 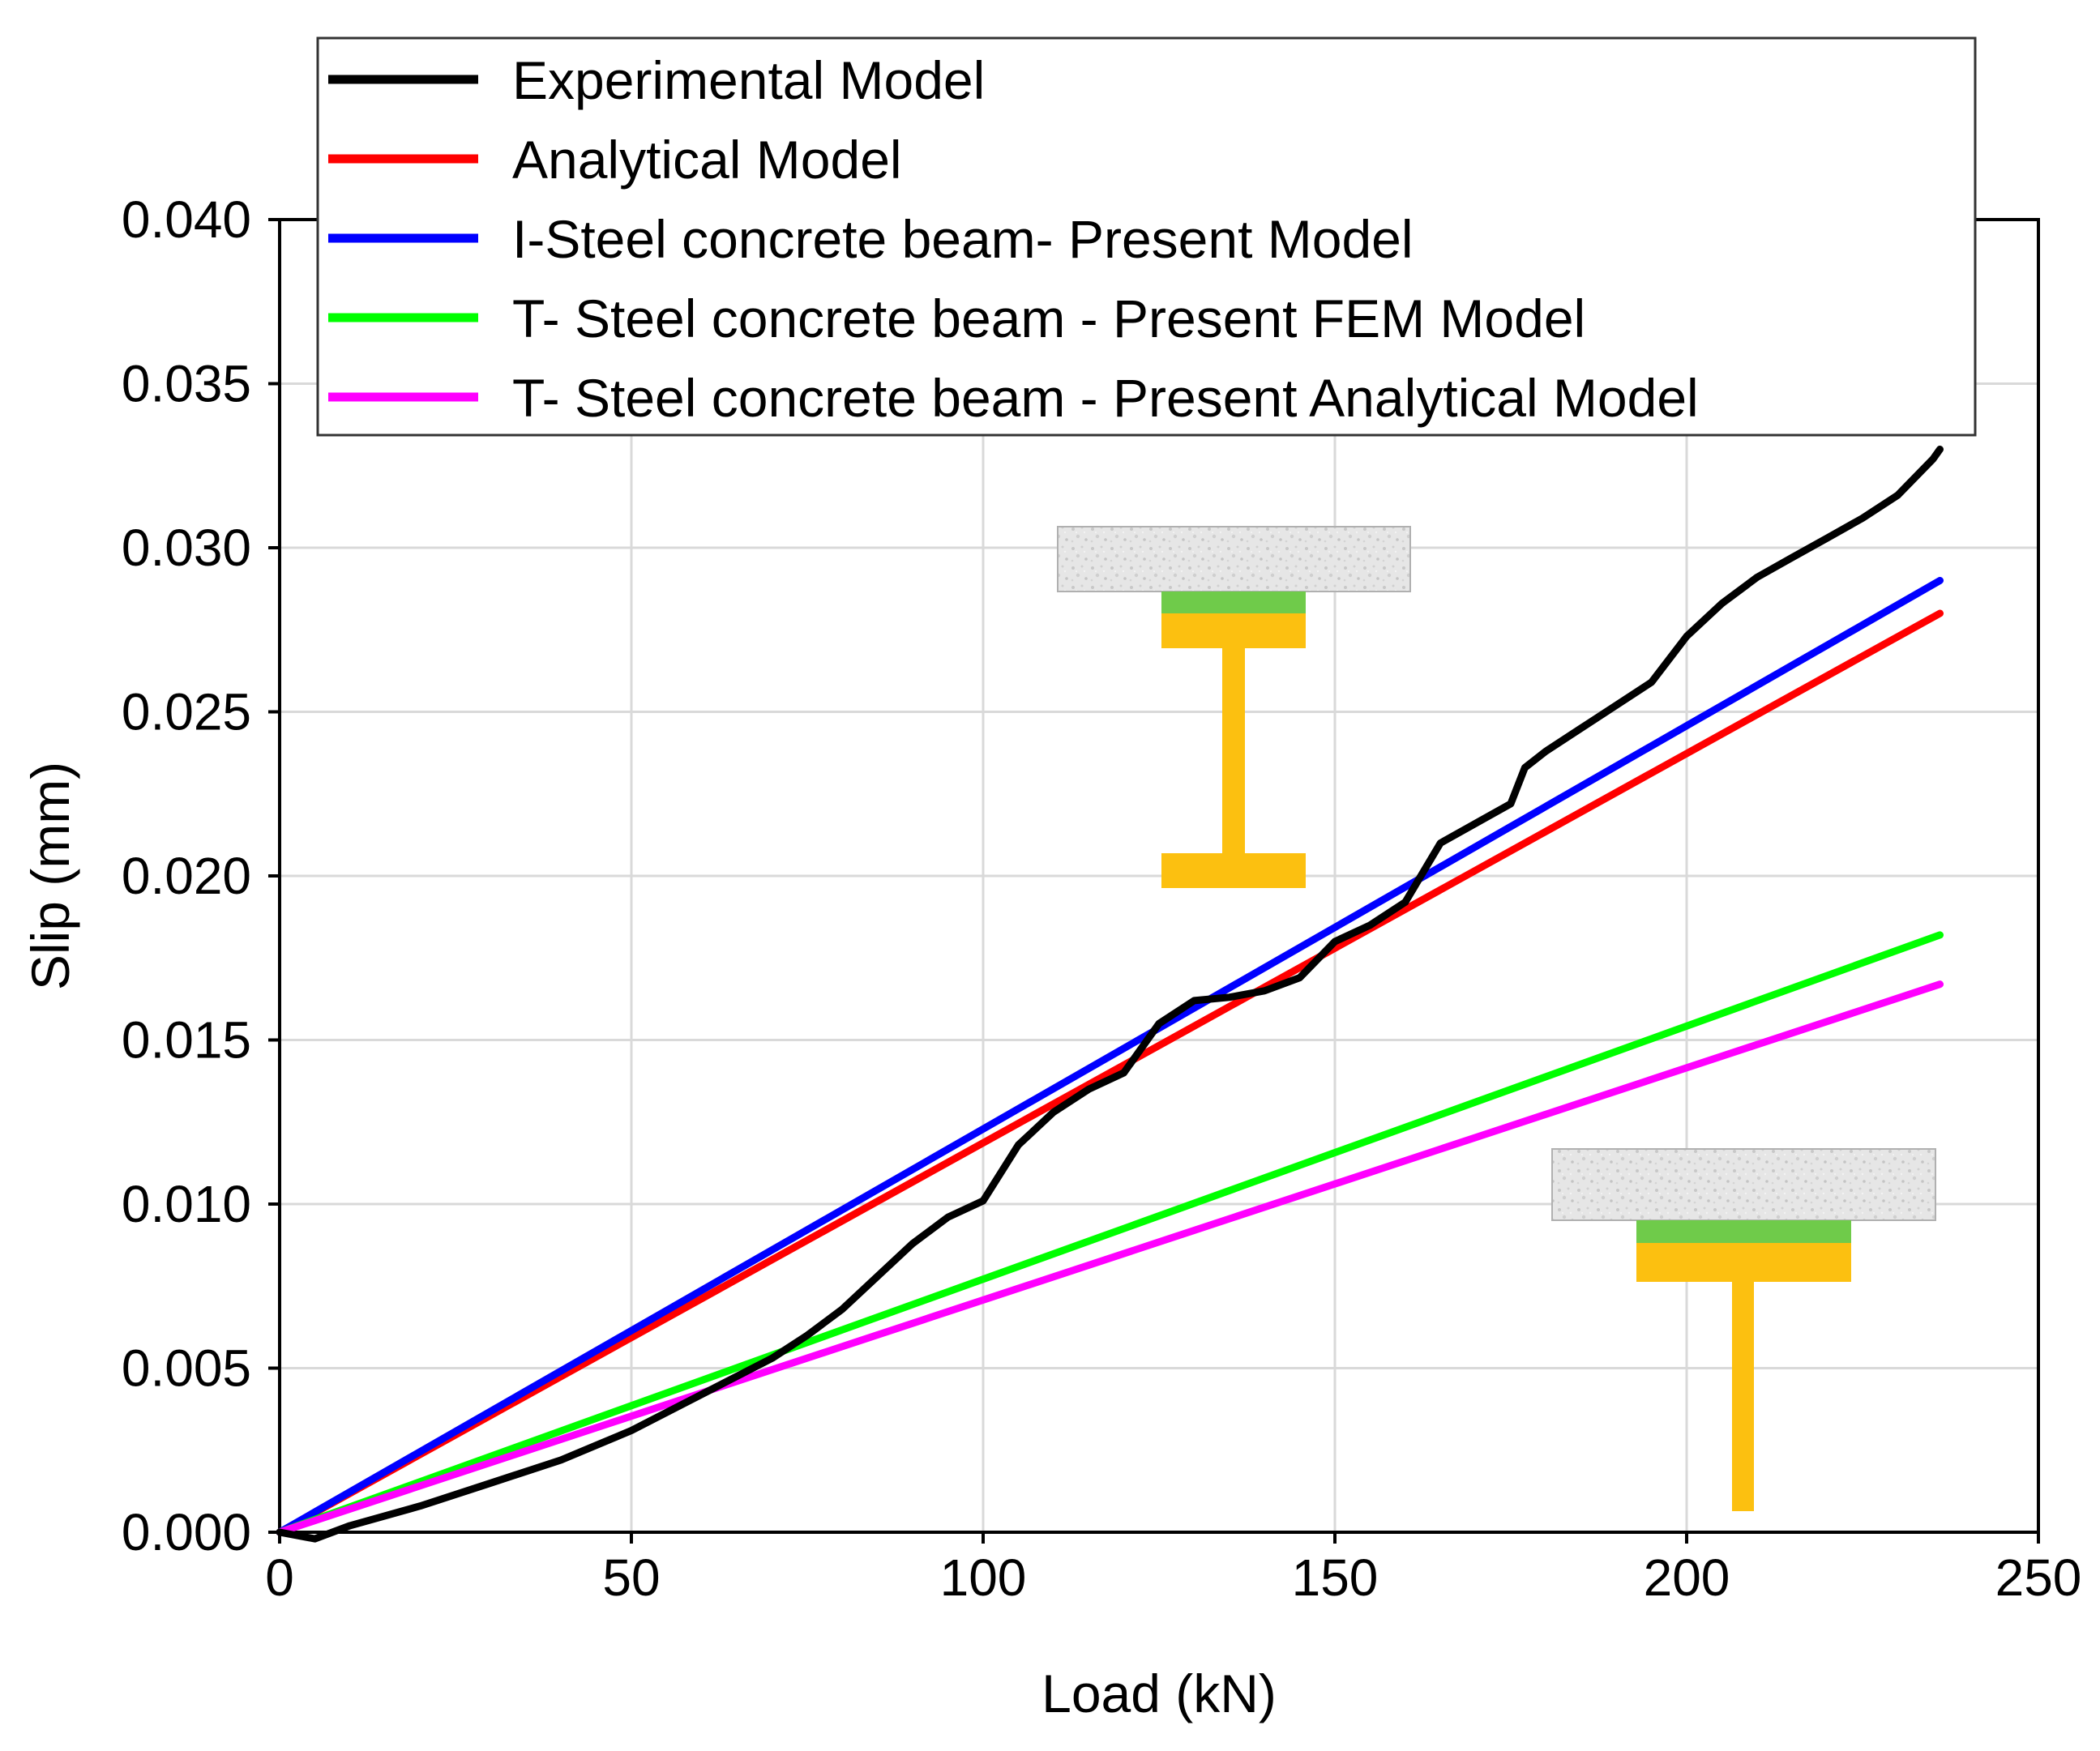 What do you see at coordinates (984, 1577) in the screenshot?
I see `x-tick-label: 100` at bounding box center [984, 1577].